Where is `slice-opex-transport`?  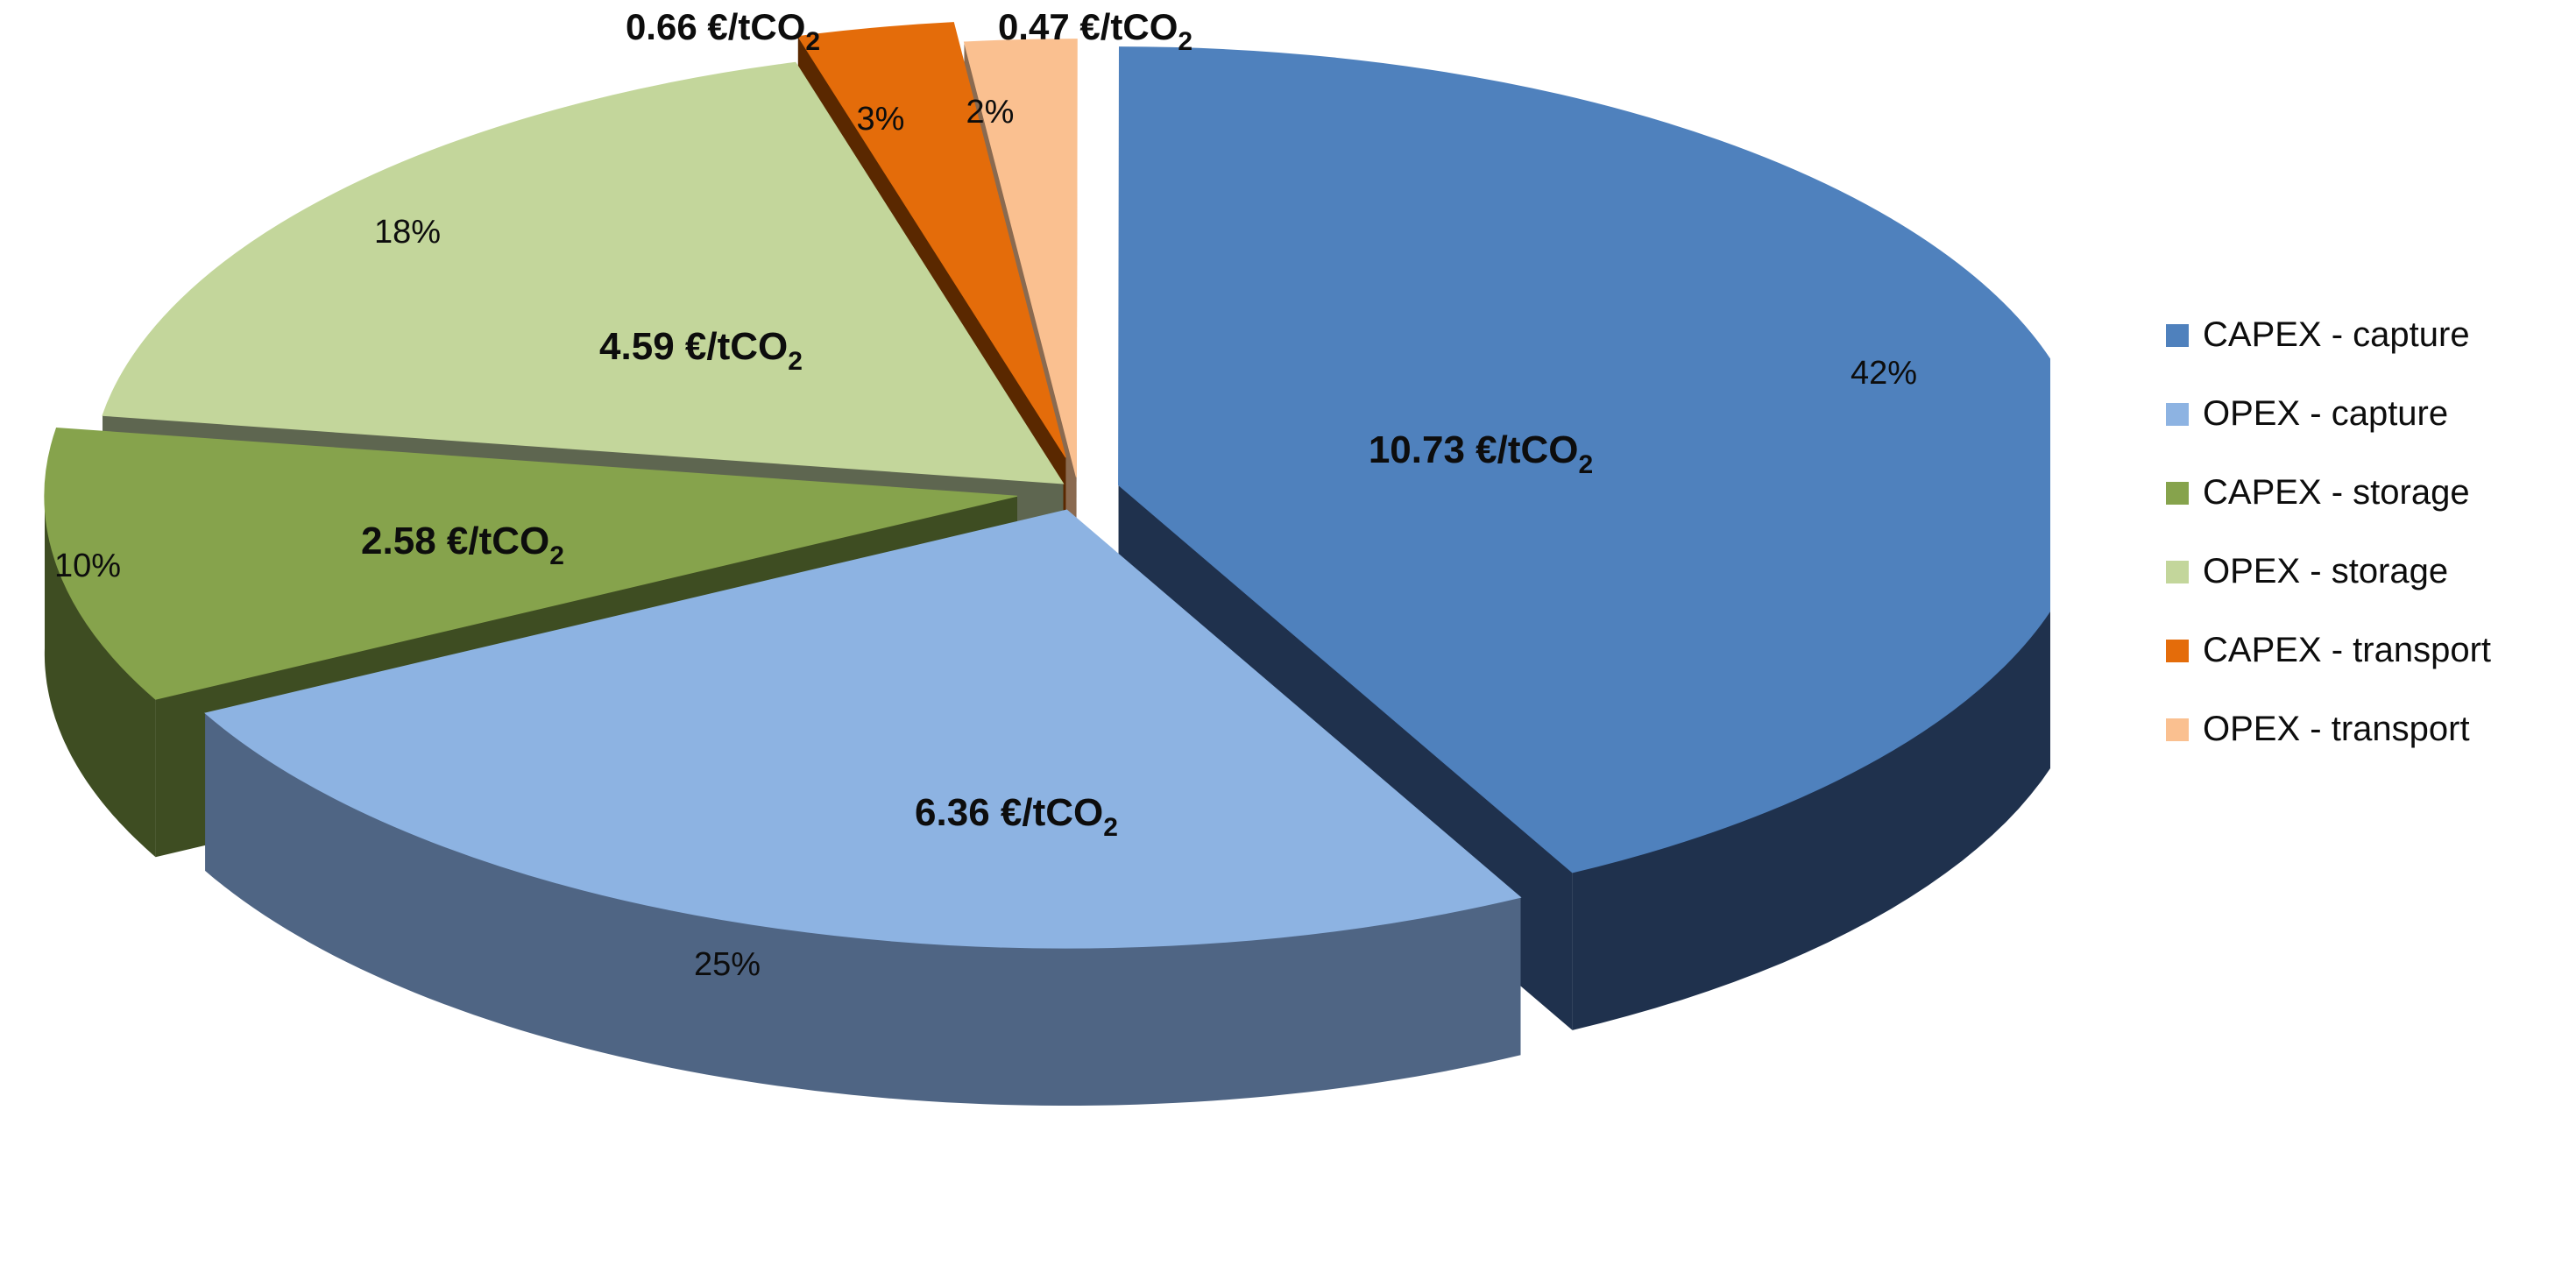 slice-opex-transport is located at coordinates (1020, 258).